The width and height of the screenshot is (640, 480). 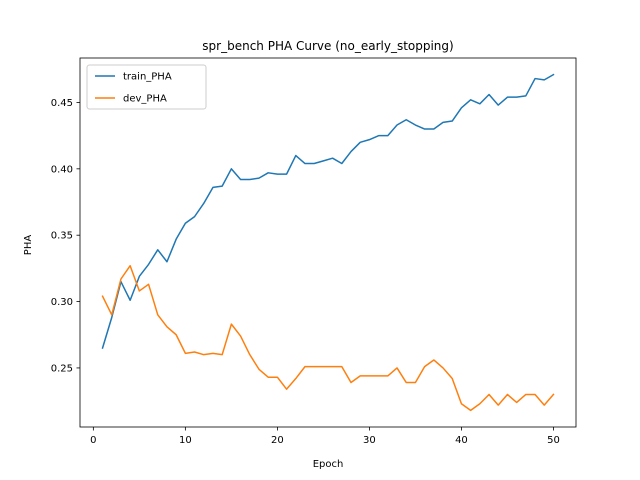 What do you see at coordinates (28, 245) in the screenshot?
I see `y-axis-label: PHA` at bounding box center [28, 245].